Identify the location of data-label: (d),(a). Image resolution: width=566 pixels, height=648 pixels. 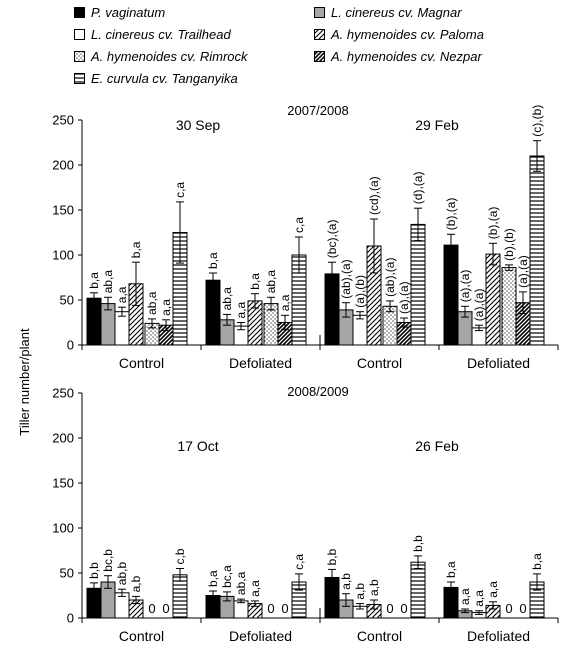
(418, 188).